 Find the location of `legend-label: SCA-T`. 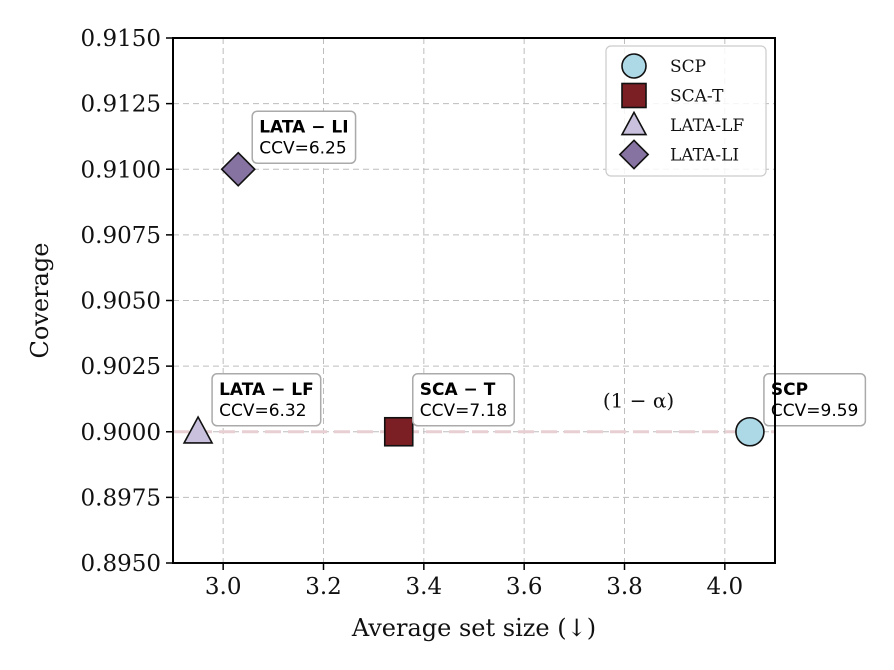

legend-label: SCA-T is located at coordinates (697, 97).